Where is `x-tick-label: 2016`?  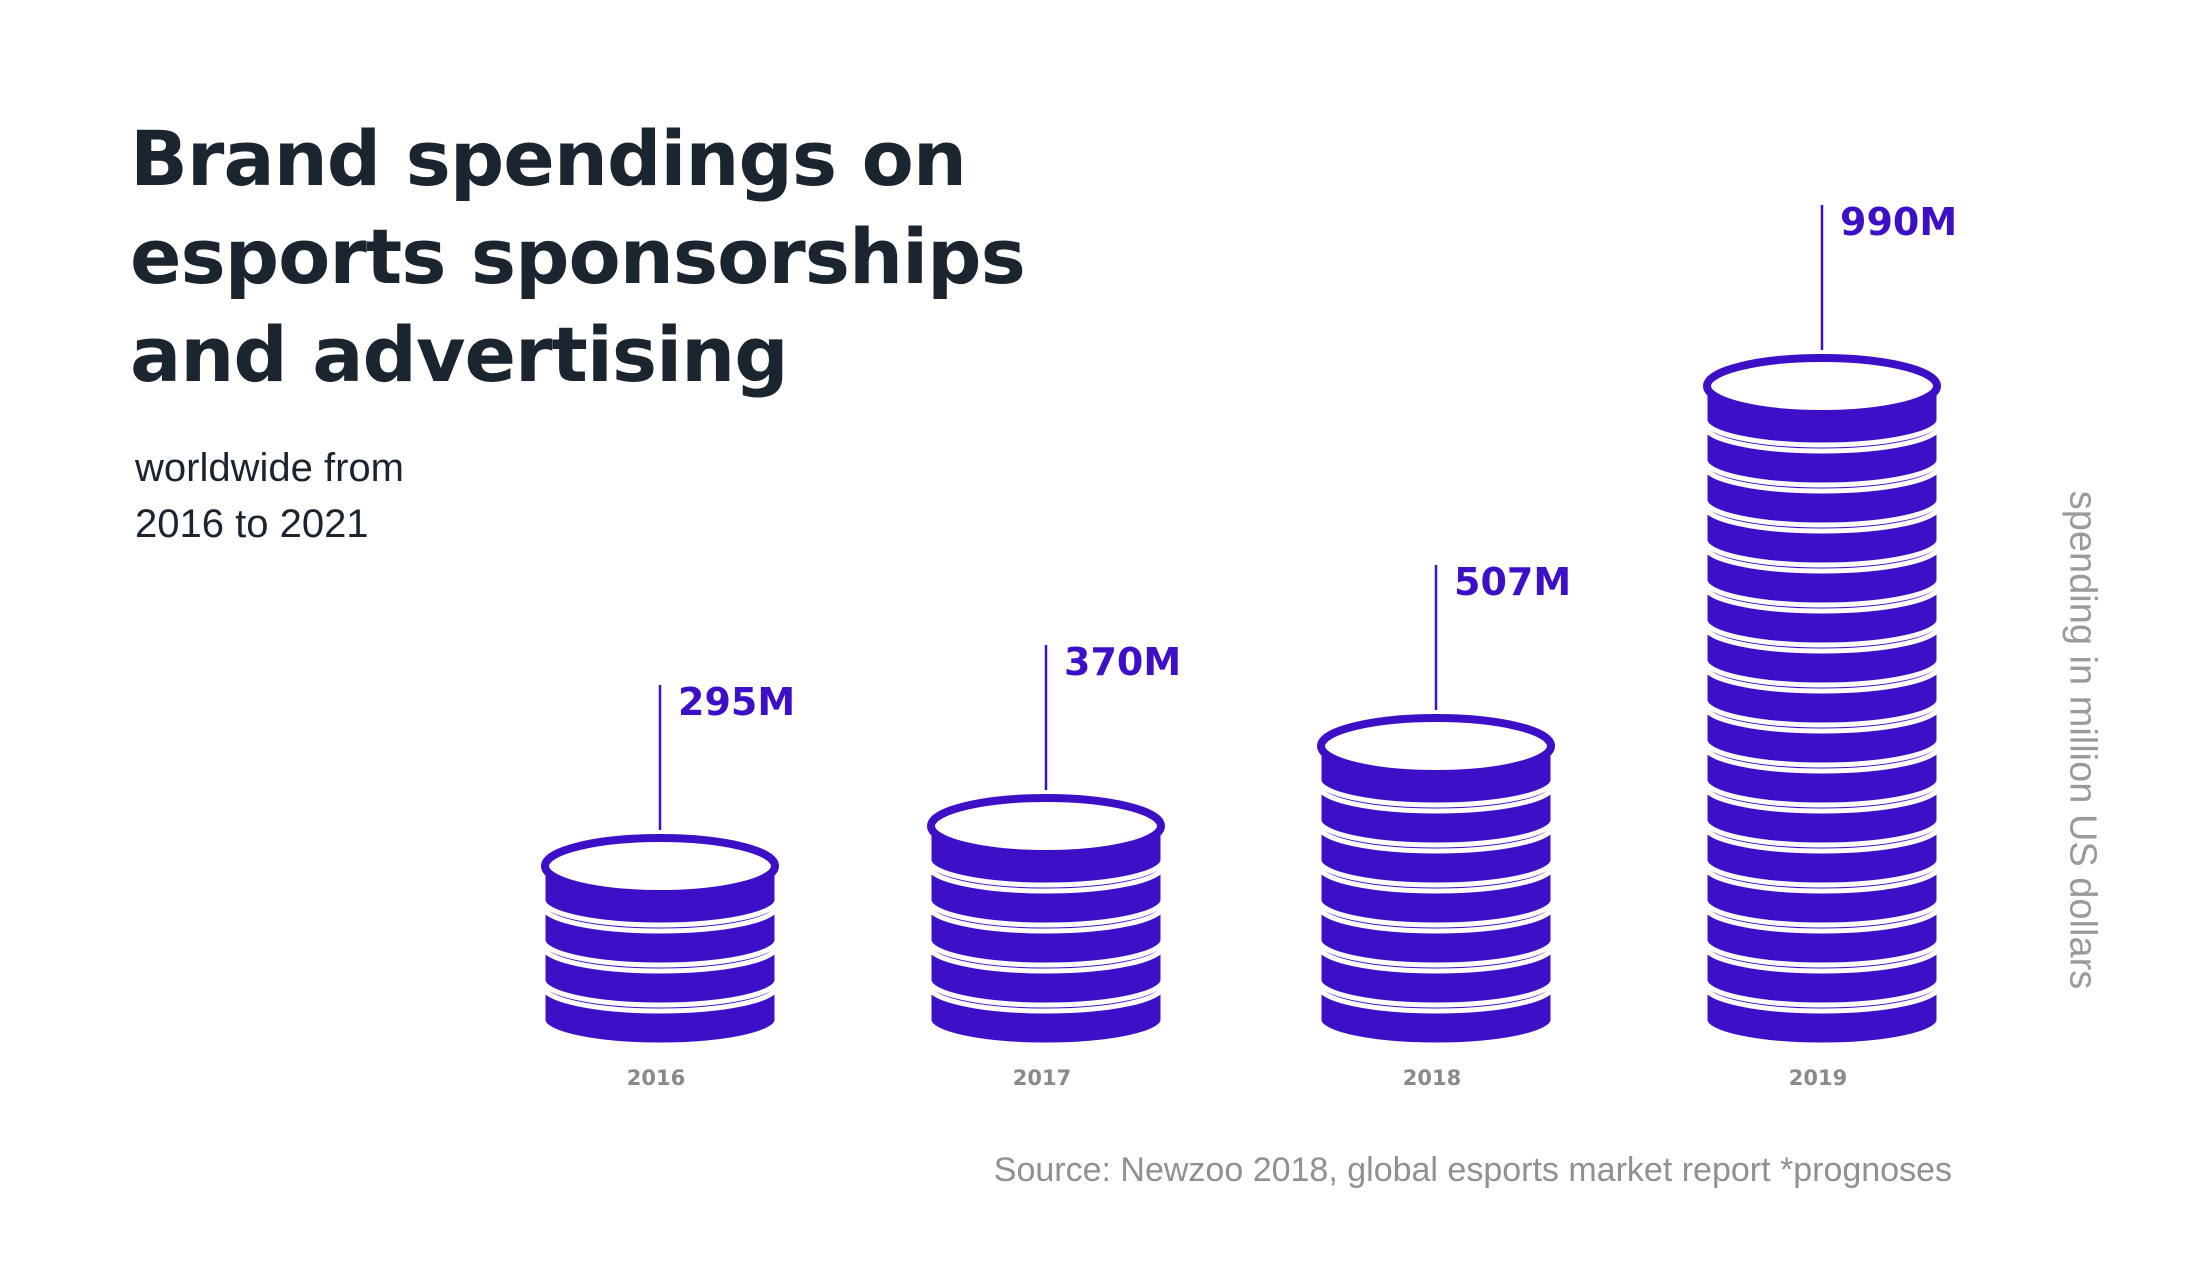 x-tick-label: 2016 is located at coordinates (656, 1078).